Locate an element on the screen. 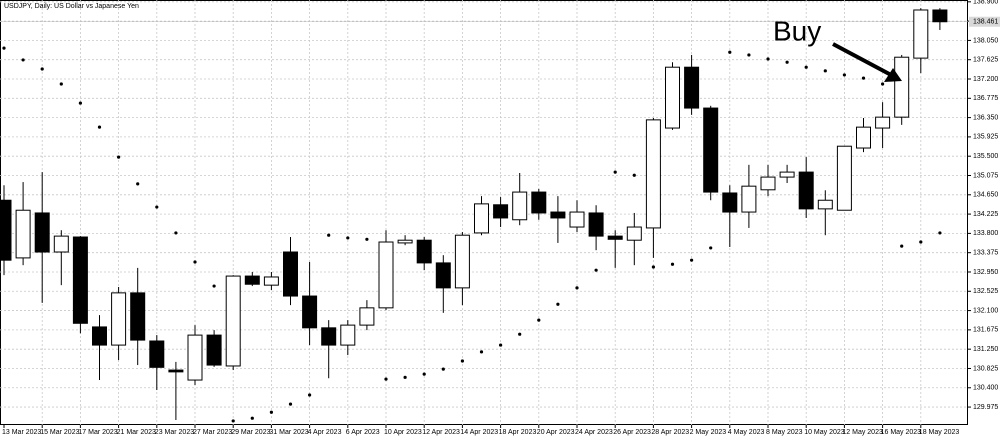 The width and height of the screenshot is (1000, 438). y-tick-label: 135.075 is located at coordinates (985, 175).